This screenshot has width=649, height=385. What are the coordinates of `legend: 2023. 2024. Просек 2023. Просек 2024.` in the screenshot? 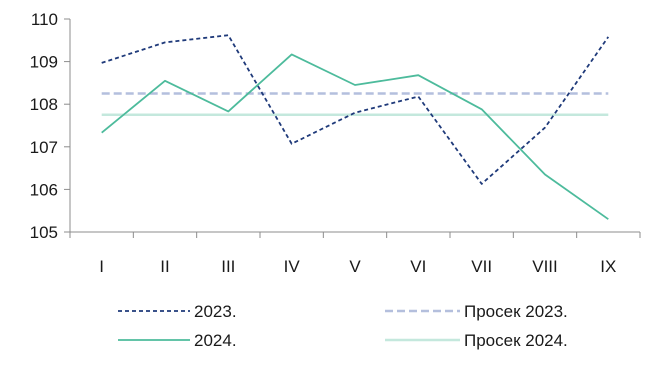 It's located at (343, 326).